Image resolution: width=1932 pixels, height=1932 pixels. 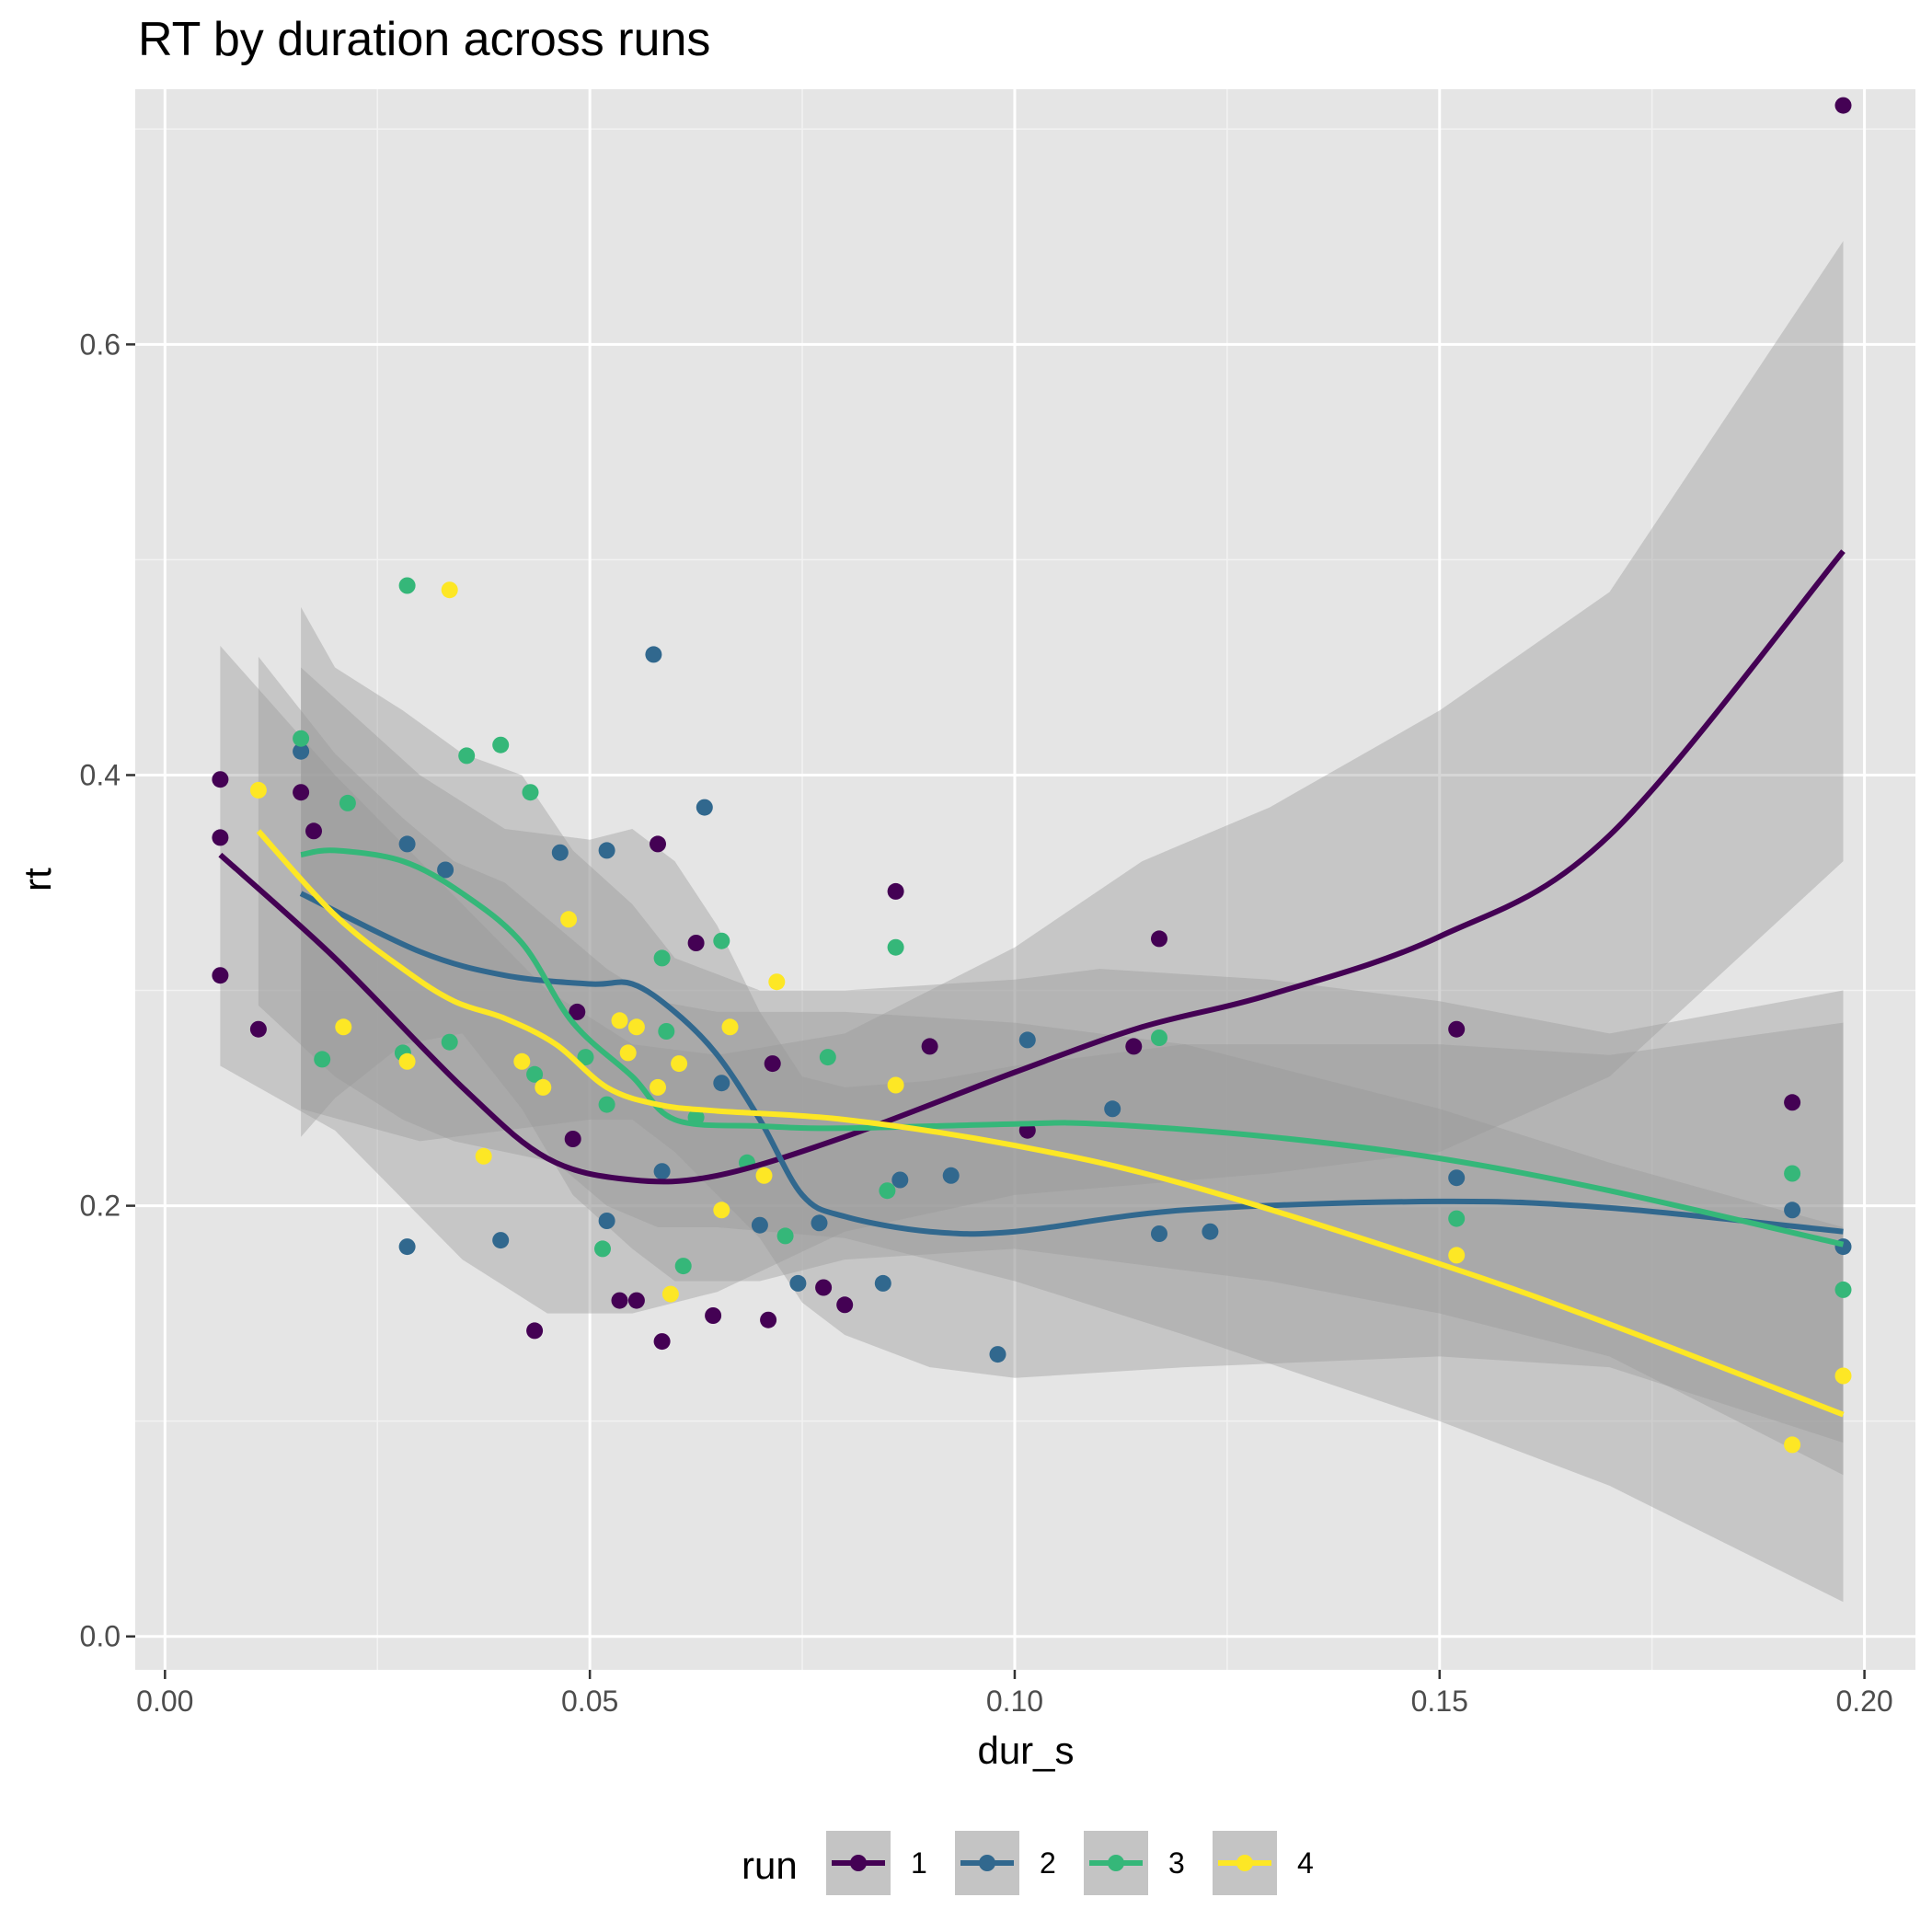 What do you see at coordinates (1014, 1701) in the screenshot?
I see `x-tick-label: 0.10` at bounding box center [1014, 1701].